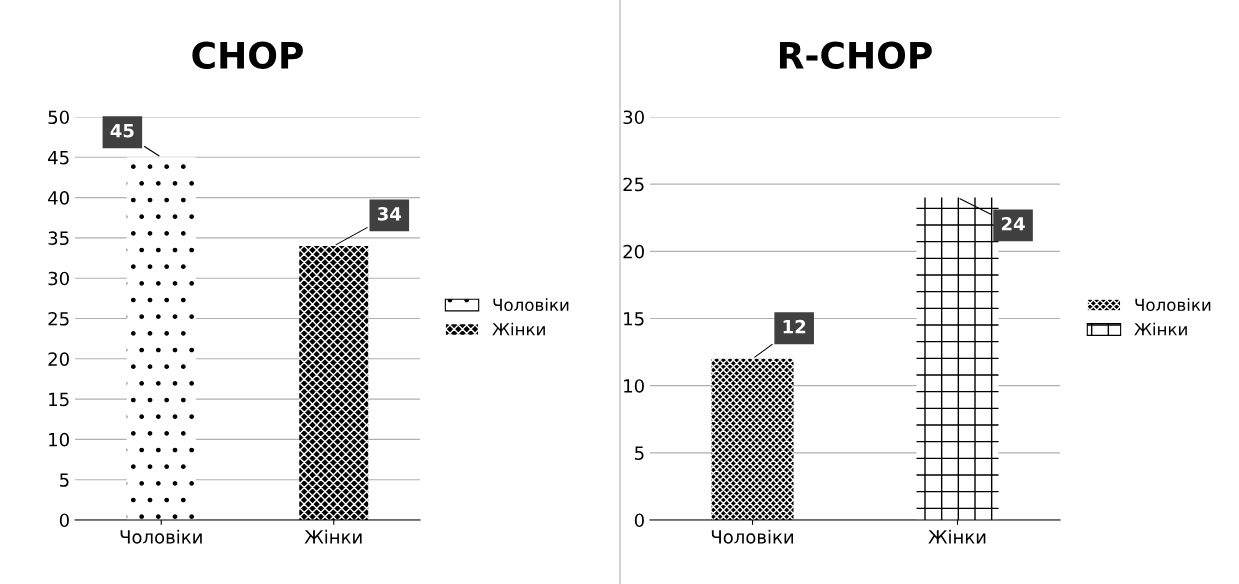 The height and width of the screenshot is (584, 1239). I want to click on y-tick-label: 35, so click(58, 238).